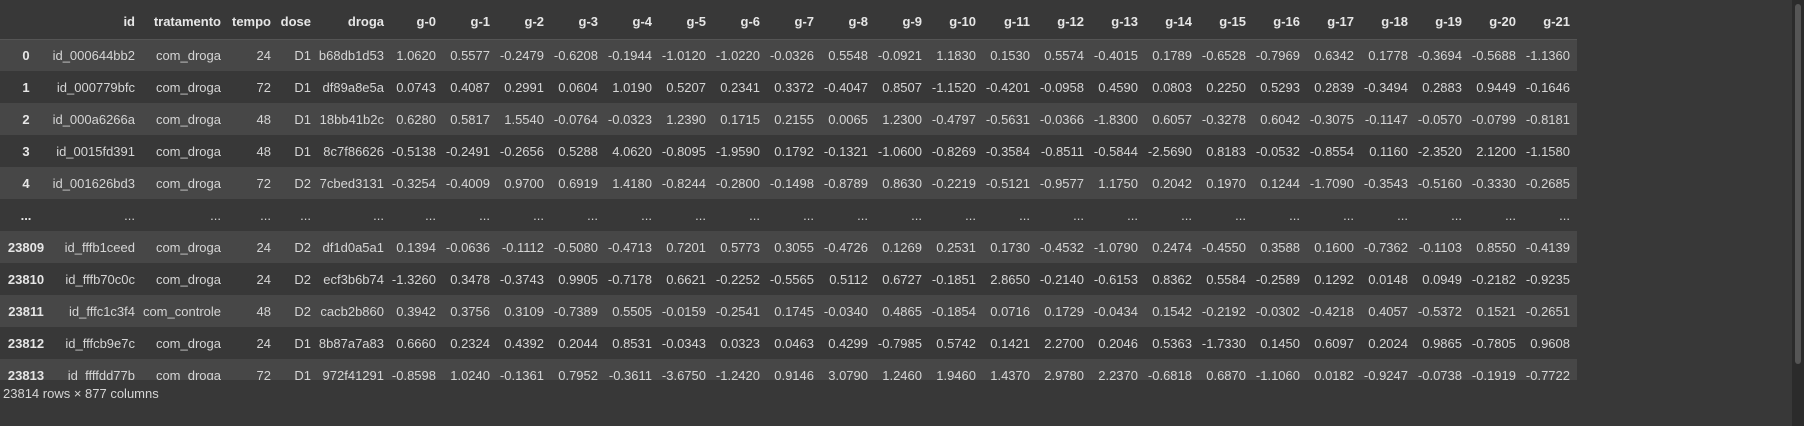 Image resolution: width=1804 pixels, height=426 pixels. What do you see at coordinates (737, 374) in the screenshot?
I see `table-cell: -1.2420` at bounding box center [737, 374].